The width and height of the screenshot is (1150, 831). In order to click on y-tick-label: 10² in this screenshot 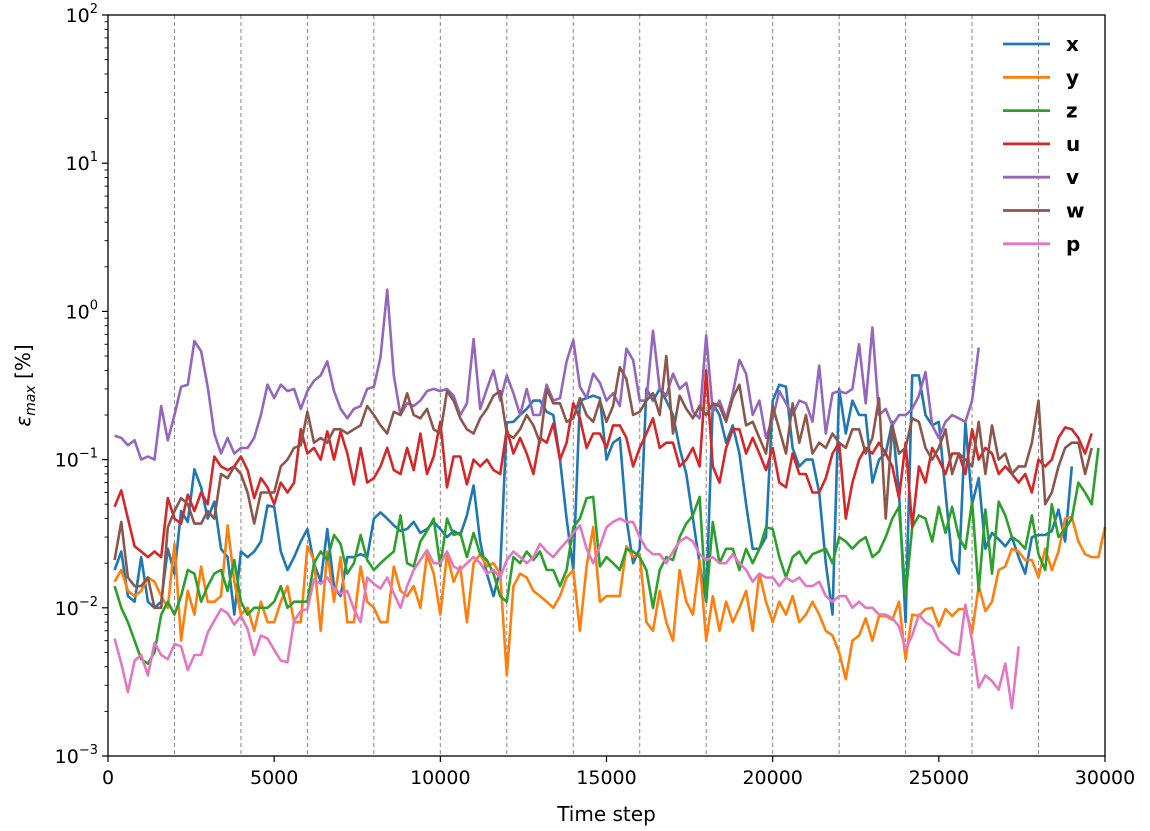, I will do `click(82, 14)`.